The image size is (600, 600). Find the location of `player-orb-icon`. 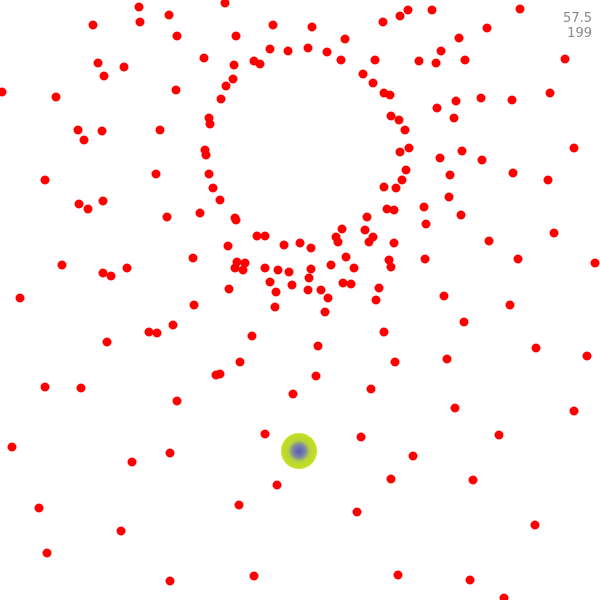

player-orb-icon is located at coordinates (299, 451).